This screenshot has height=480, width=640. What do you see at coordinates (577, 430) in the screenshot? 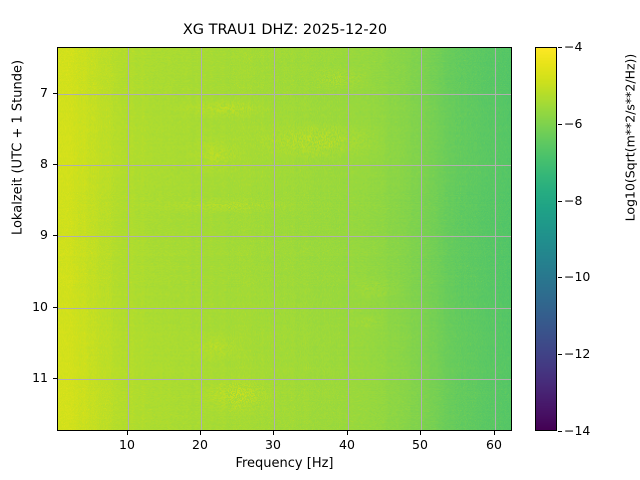
I see `colorbar-tick-label: −14` at bounding box center [577, 430].